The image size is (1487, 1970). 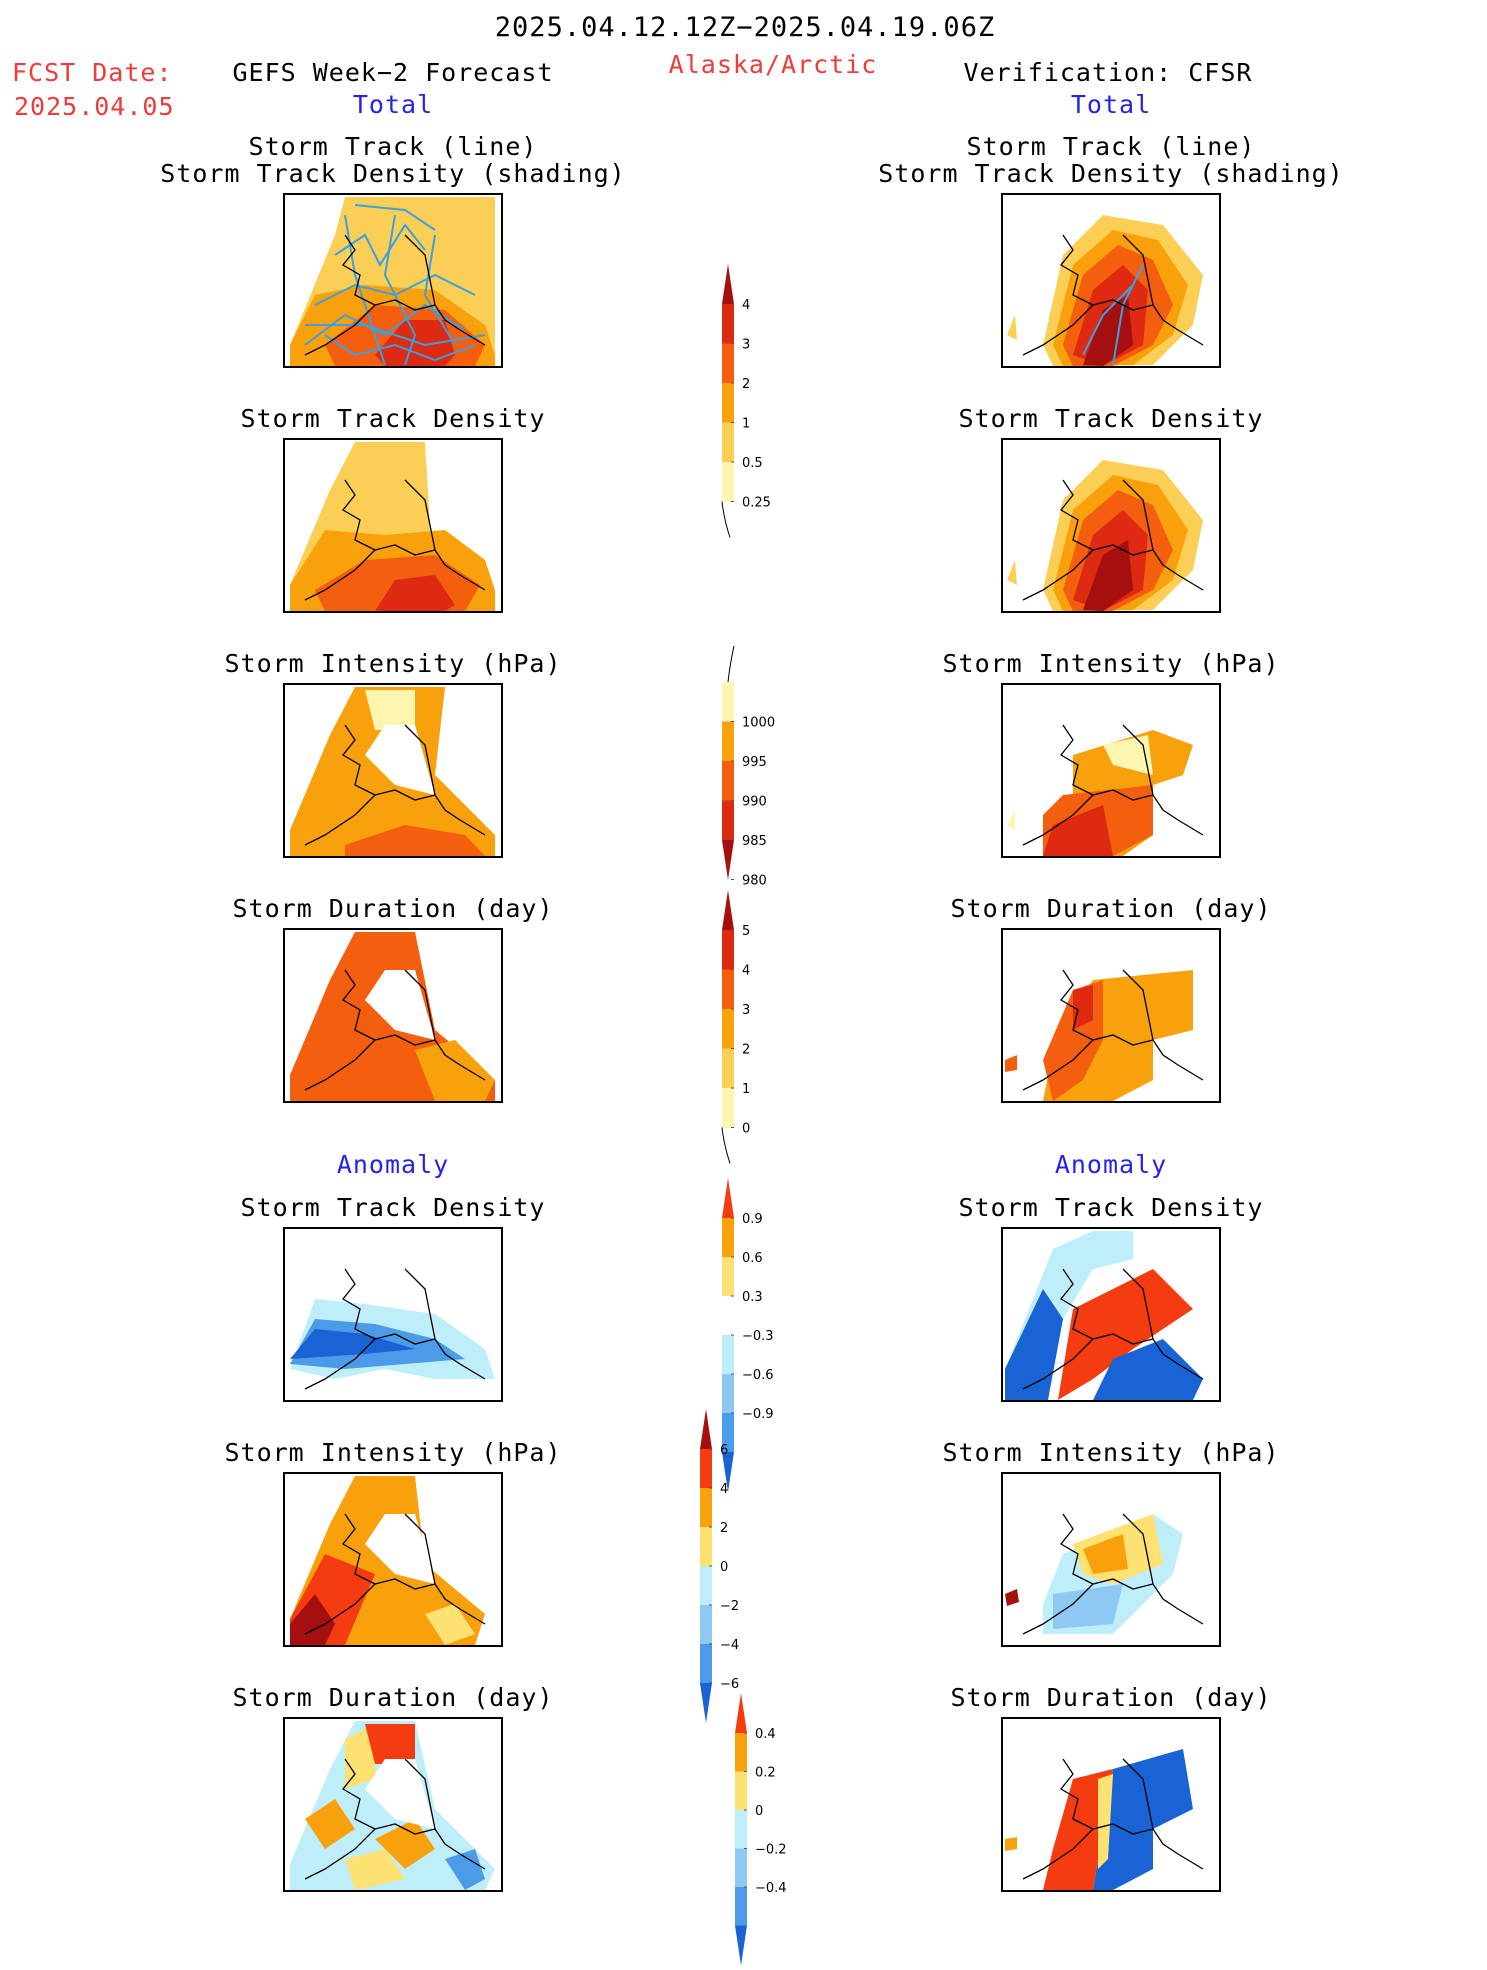 I want to click on left-duration-map, so click(x=393, y=1015).